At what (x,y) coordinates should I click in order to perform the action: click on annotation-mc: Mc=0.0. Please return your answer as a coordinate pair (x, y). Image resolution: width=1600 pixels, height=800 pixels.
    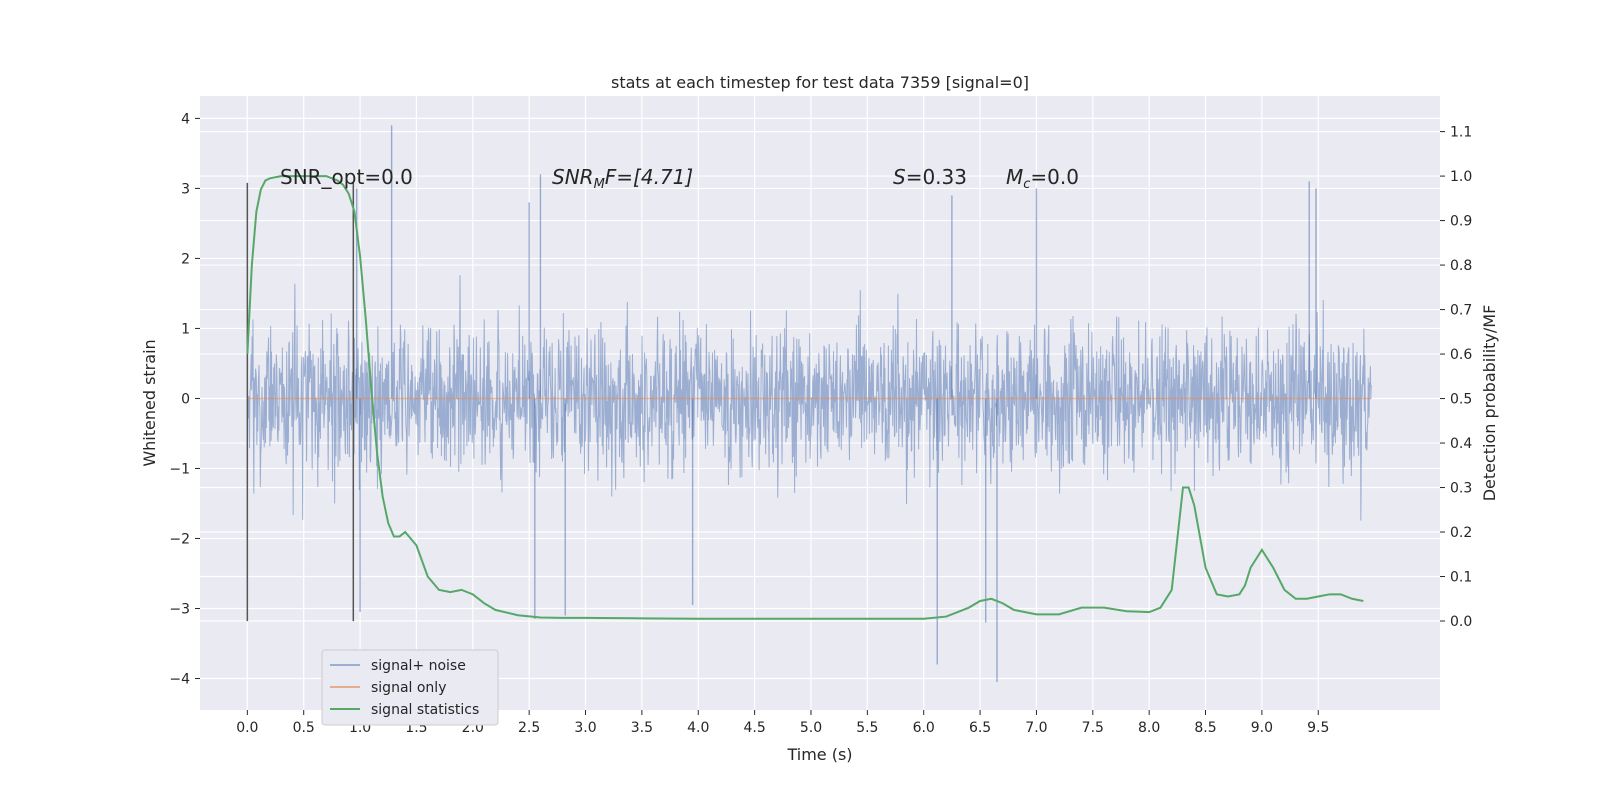
    Looking at the image, I should click on (1042, 178).